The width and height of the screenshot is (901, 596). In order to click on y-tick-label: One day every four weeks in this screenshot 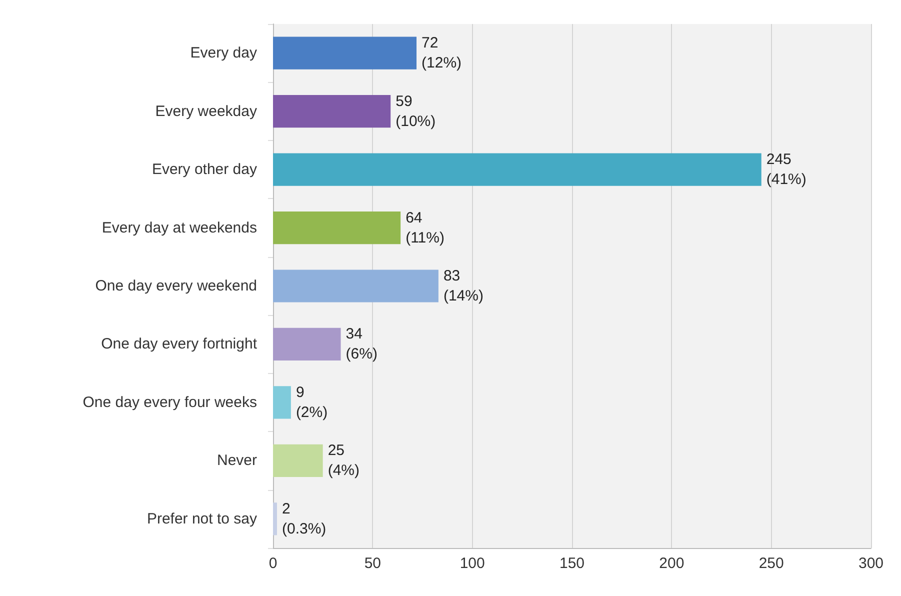, I will do `click(169, 402)`.